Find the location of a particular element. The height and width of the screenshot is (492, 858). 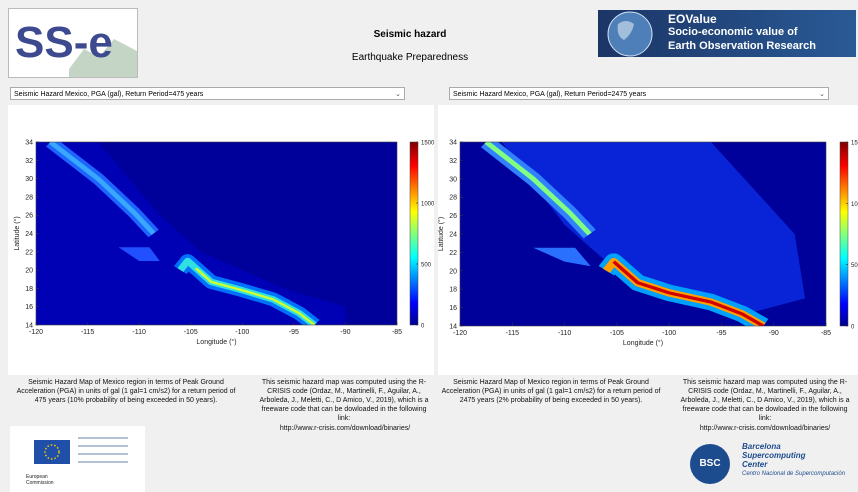

bsc-name: Barcelona Supercomputing Center is located at coordinates (774, 455).